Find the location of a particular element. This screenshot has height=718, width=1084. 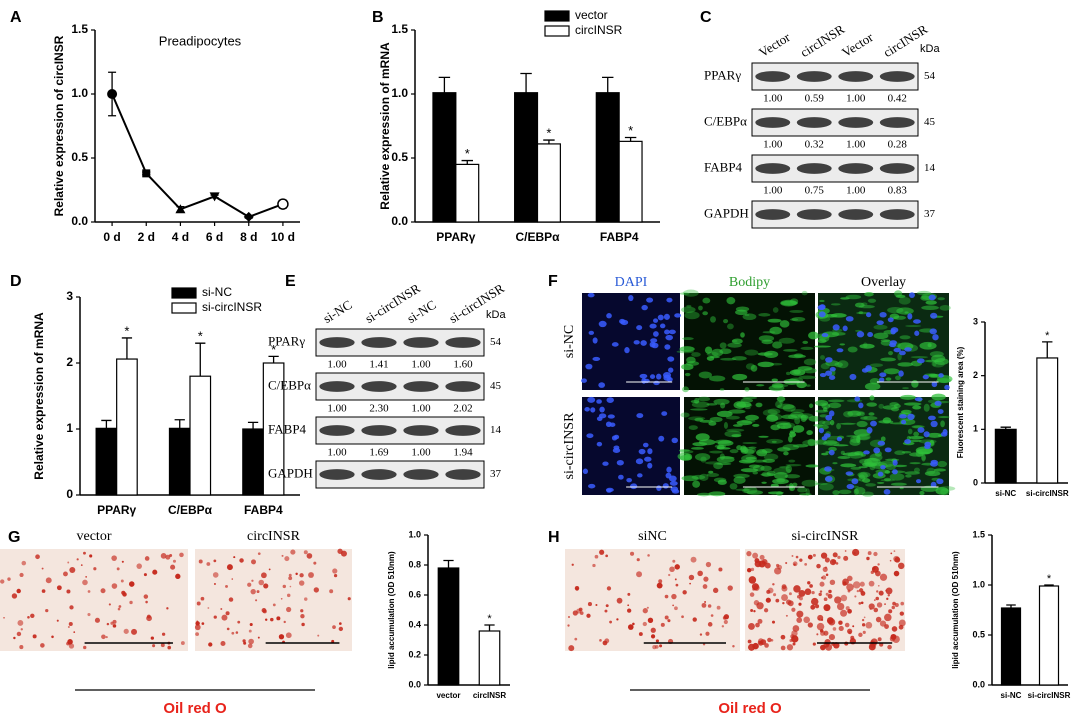

y-tick-label: 0.5 is located at coordinates (79, 157).